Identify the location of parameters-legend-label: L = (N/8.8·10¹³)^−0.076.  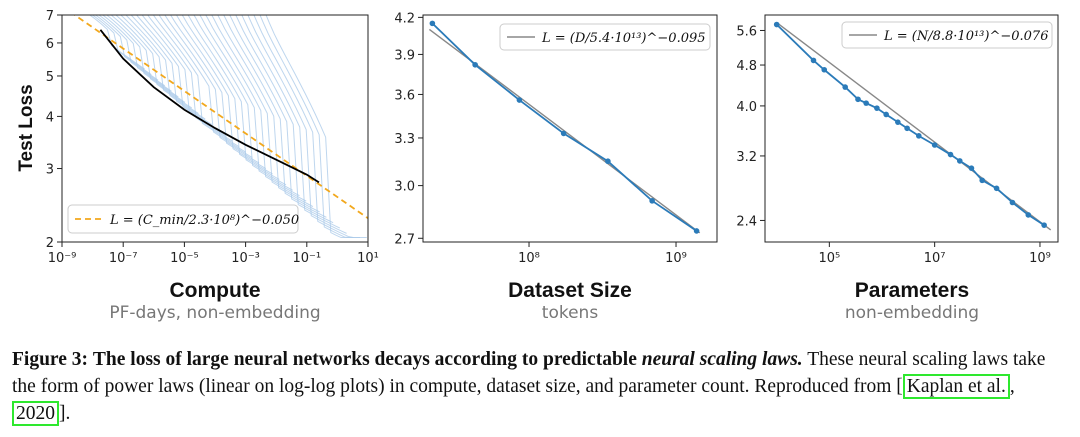
(965, 36).